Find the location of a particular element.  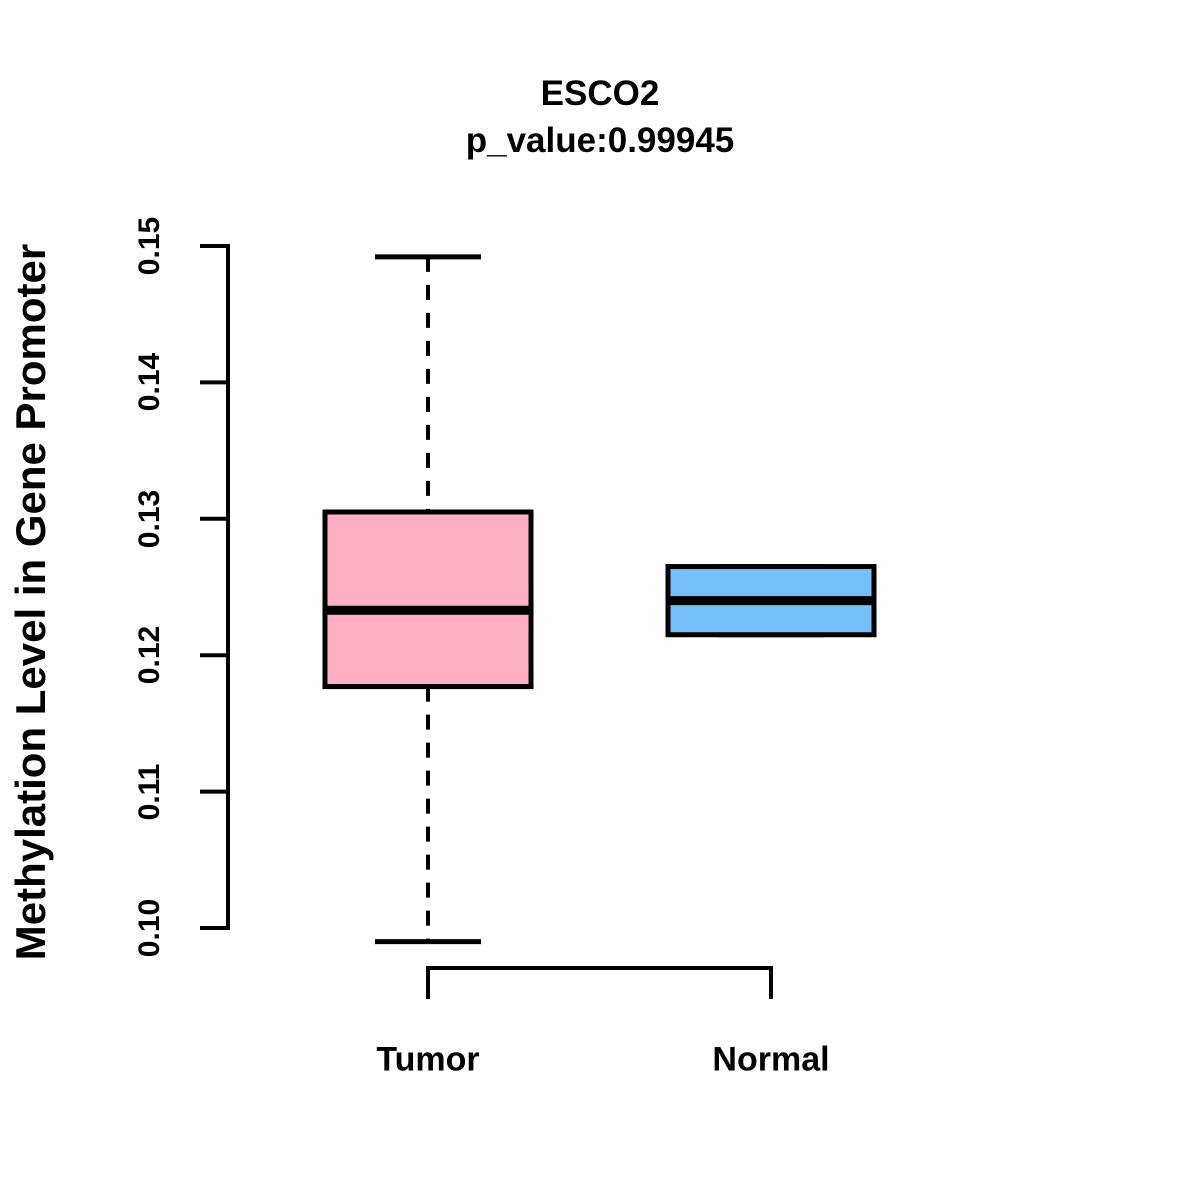

x-category-label-tumor: Tumor is located at coordinates (428, 1059).